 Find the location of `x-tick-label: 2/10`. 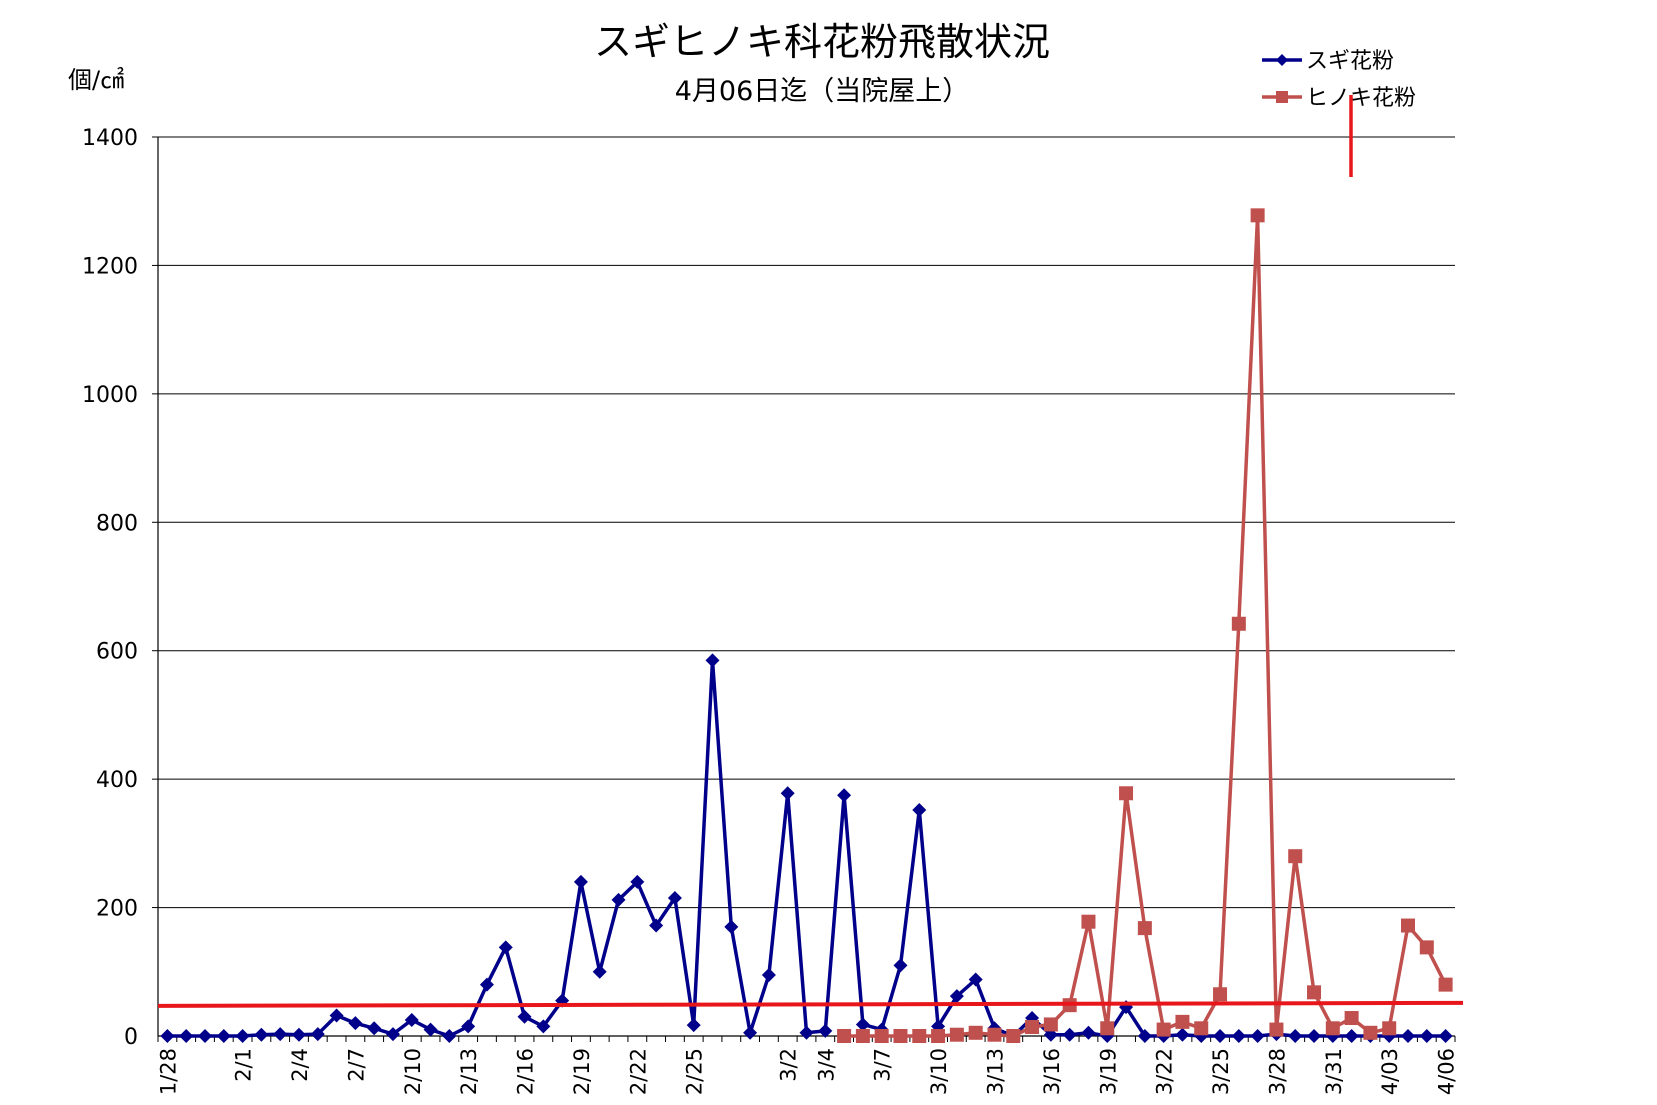

x-tick-label: 2/10 is located at coordinates (413, 1071).